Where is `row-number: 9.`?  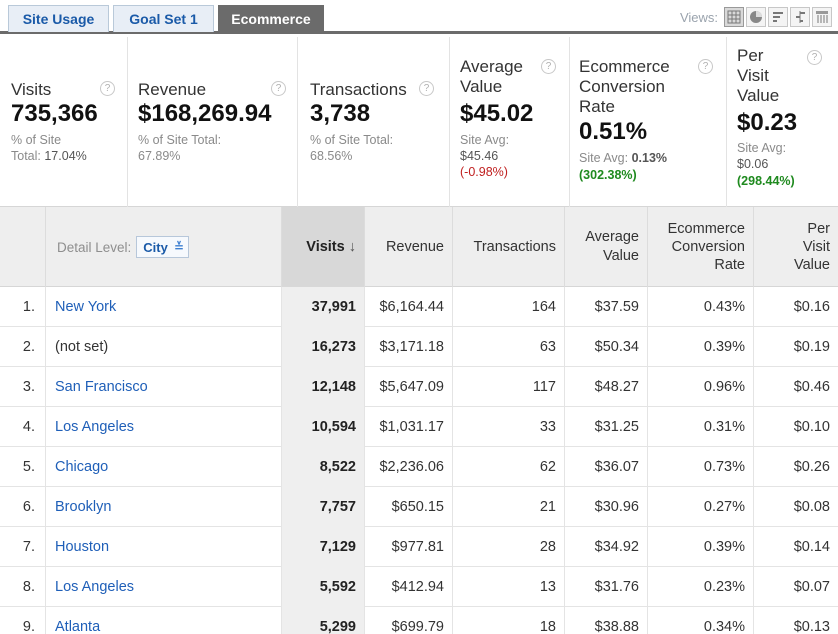 row-number: 9. is located at coordinates (28, 626).